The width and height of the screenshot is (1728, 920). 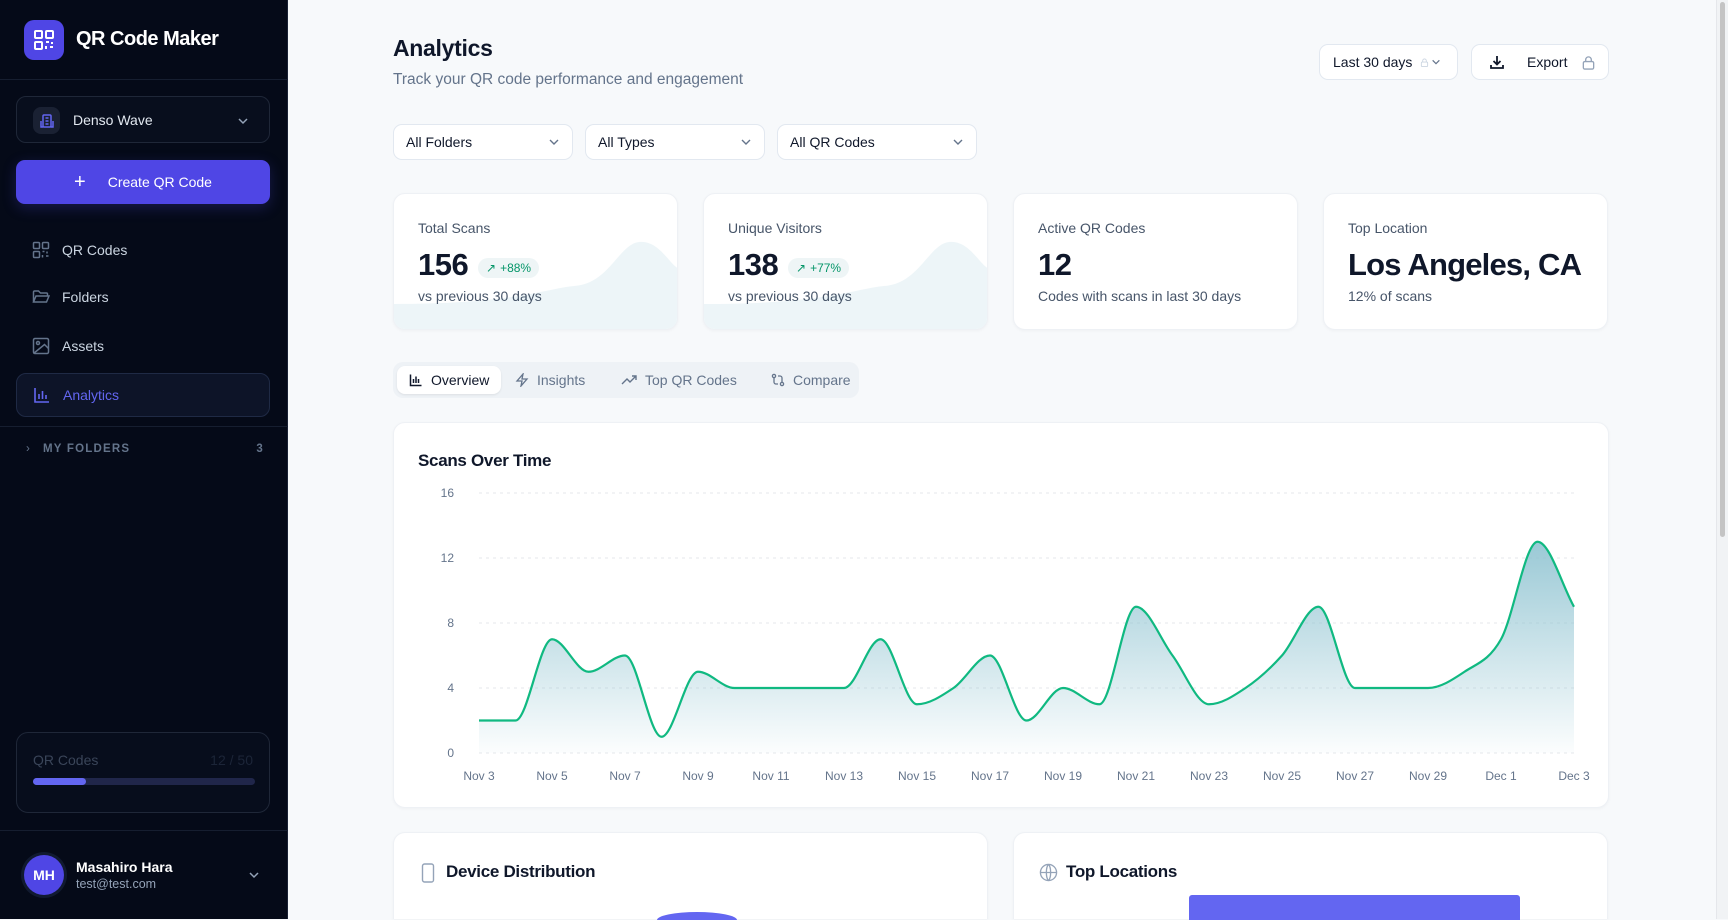 What do you see at coordinates (535, 285) in the screenshot?
I see `sparkline-decoration` at bounding box center [535, 285].